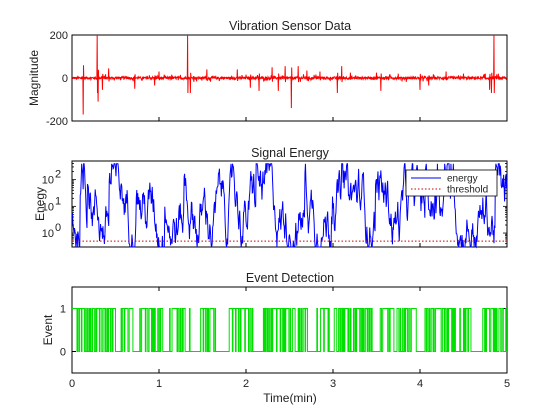  Describe the element at coordinates (159, 384) in the screenshot. I see `panel3-xtick-label: 1` at that location.